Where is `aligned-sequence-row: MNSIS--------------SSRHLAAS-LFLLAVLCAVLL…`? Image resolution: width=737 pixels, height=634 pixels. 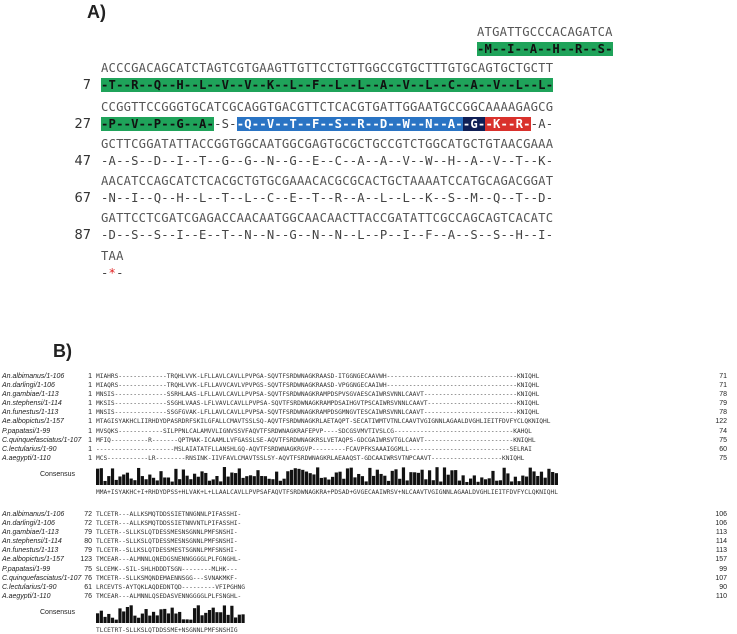
aligned-sequence-row: MNSIS--------------SSRHLAAS-LFLLAVLCAVLL… is located at coordinates (318, 395).